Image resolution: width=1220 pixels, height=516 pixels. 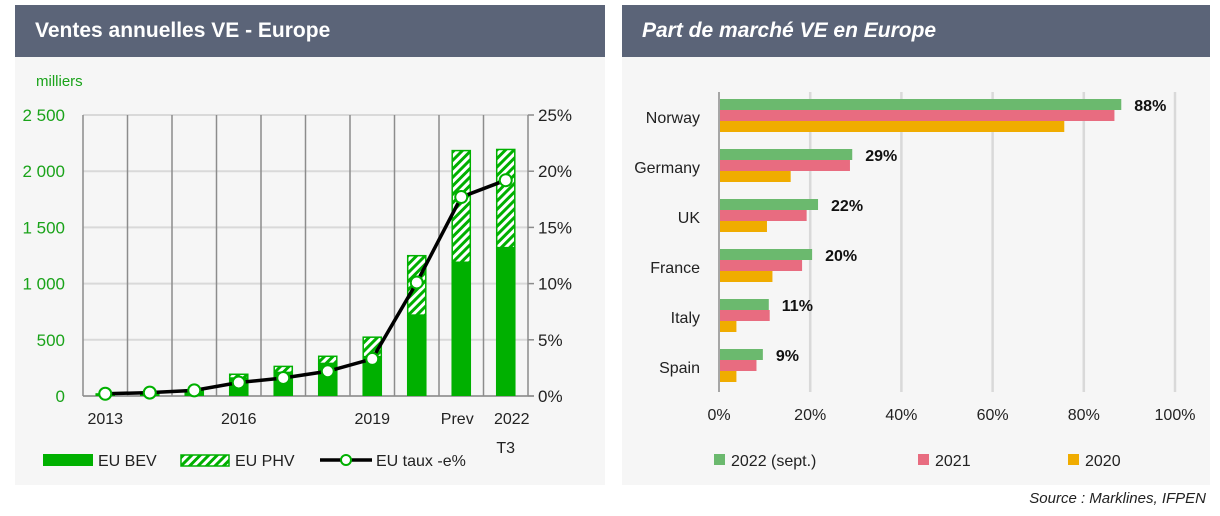 What do you see at coordinates (372, 419) in the screenshot?
I see `x-tick-label: 2019` at bounding box center [372, 419].